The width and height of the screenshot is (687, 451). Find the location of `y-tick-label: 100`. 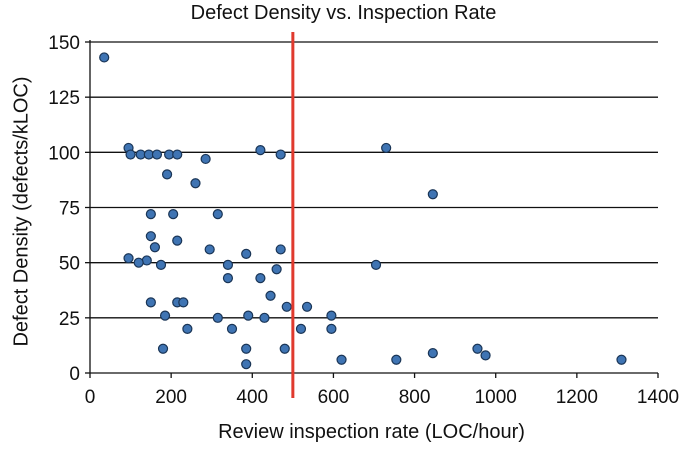

y-tick-label: 100 is located at coordinates (64, 153).